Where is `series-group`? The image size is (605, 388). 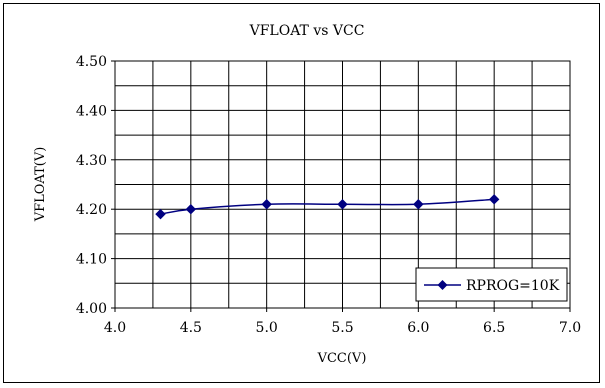 series-group is located at coordinates (327, 207).